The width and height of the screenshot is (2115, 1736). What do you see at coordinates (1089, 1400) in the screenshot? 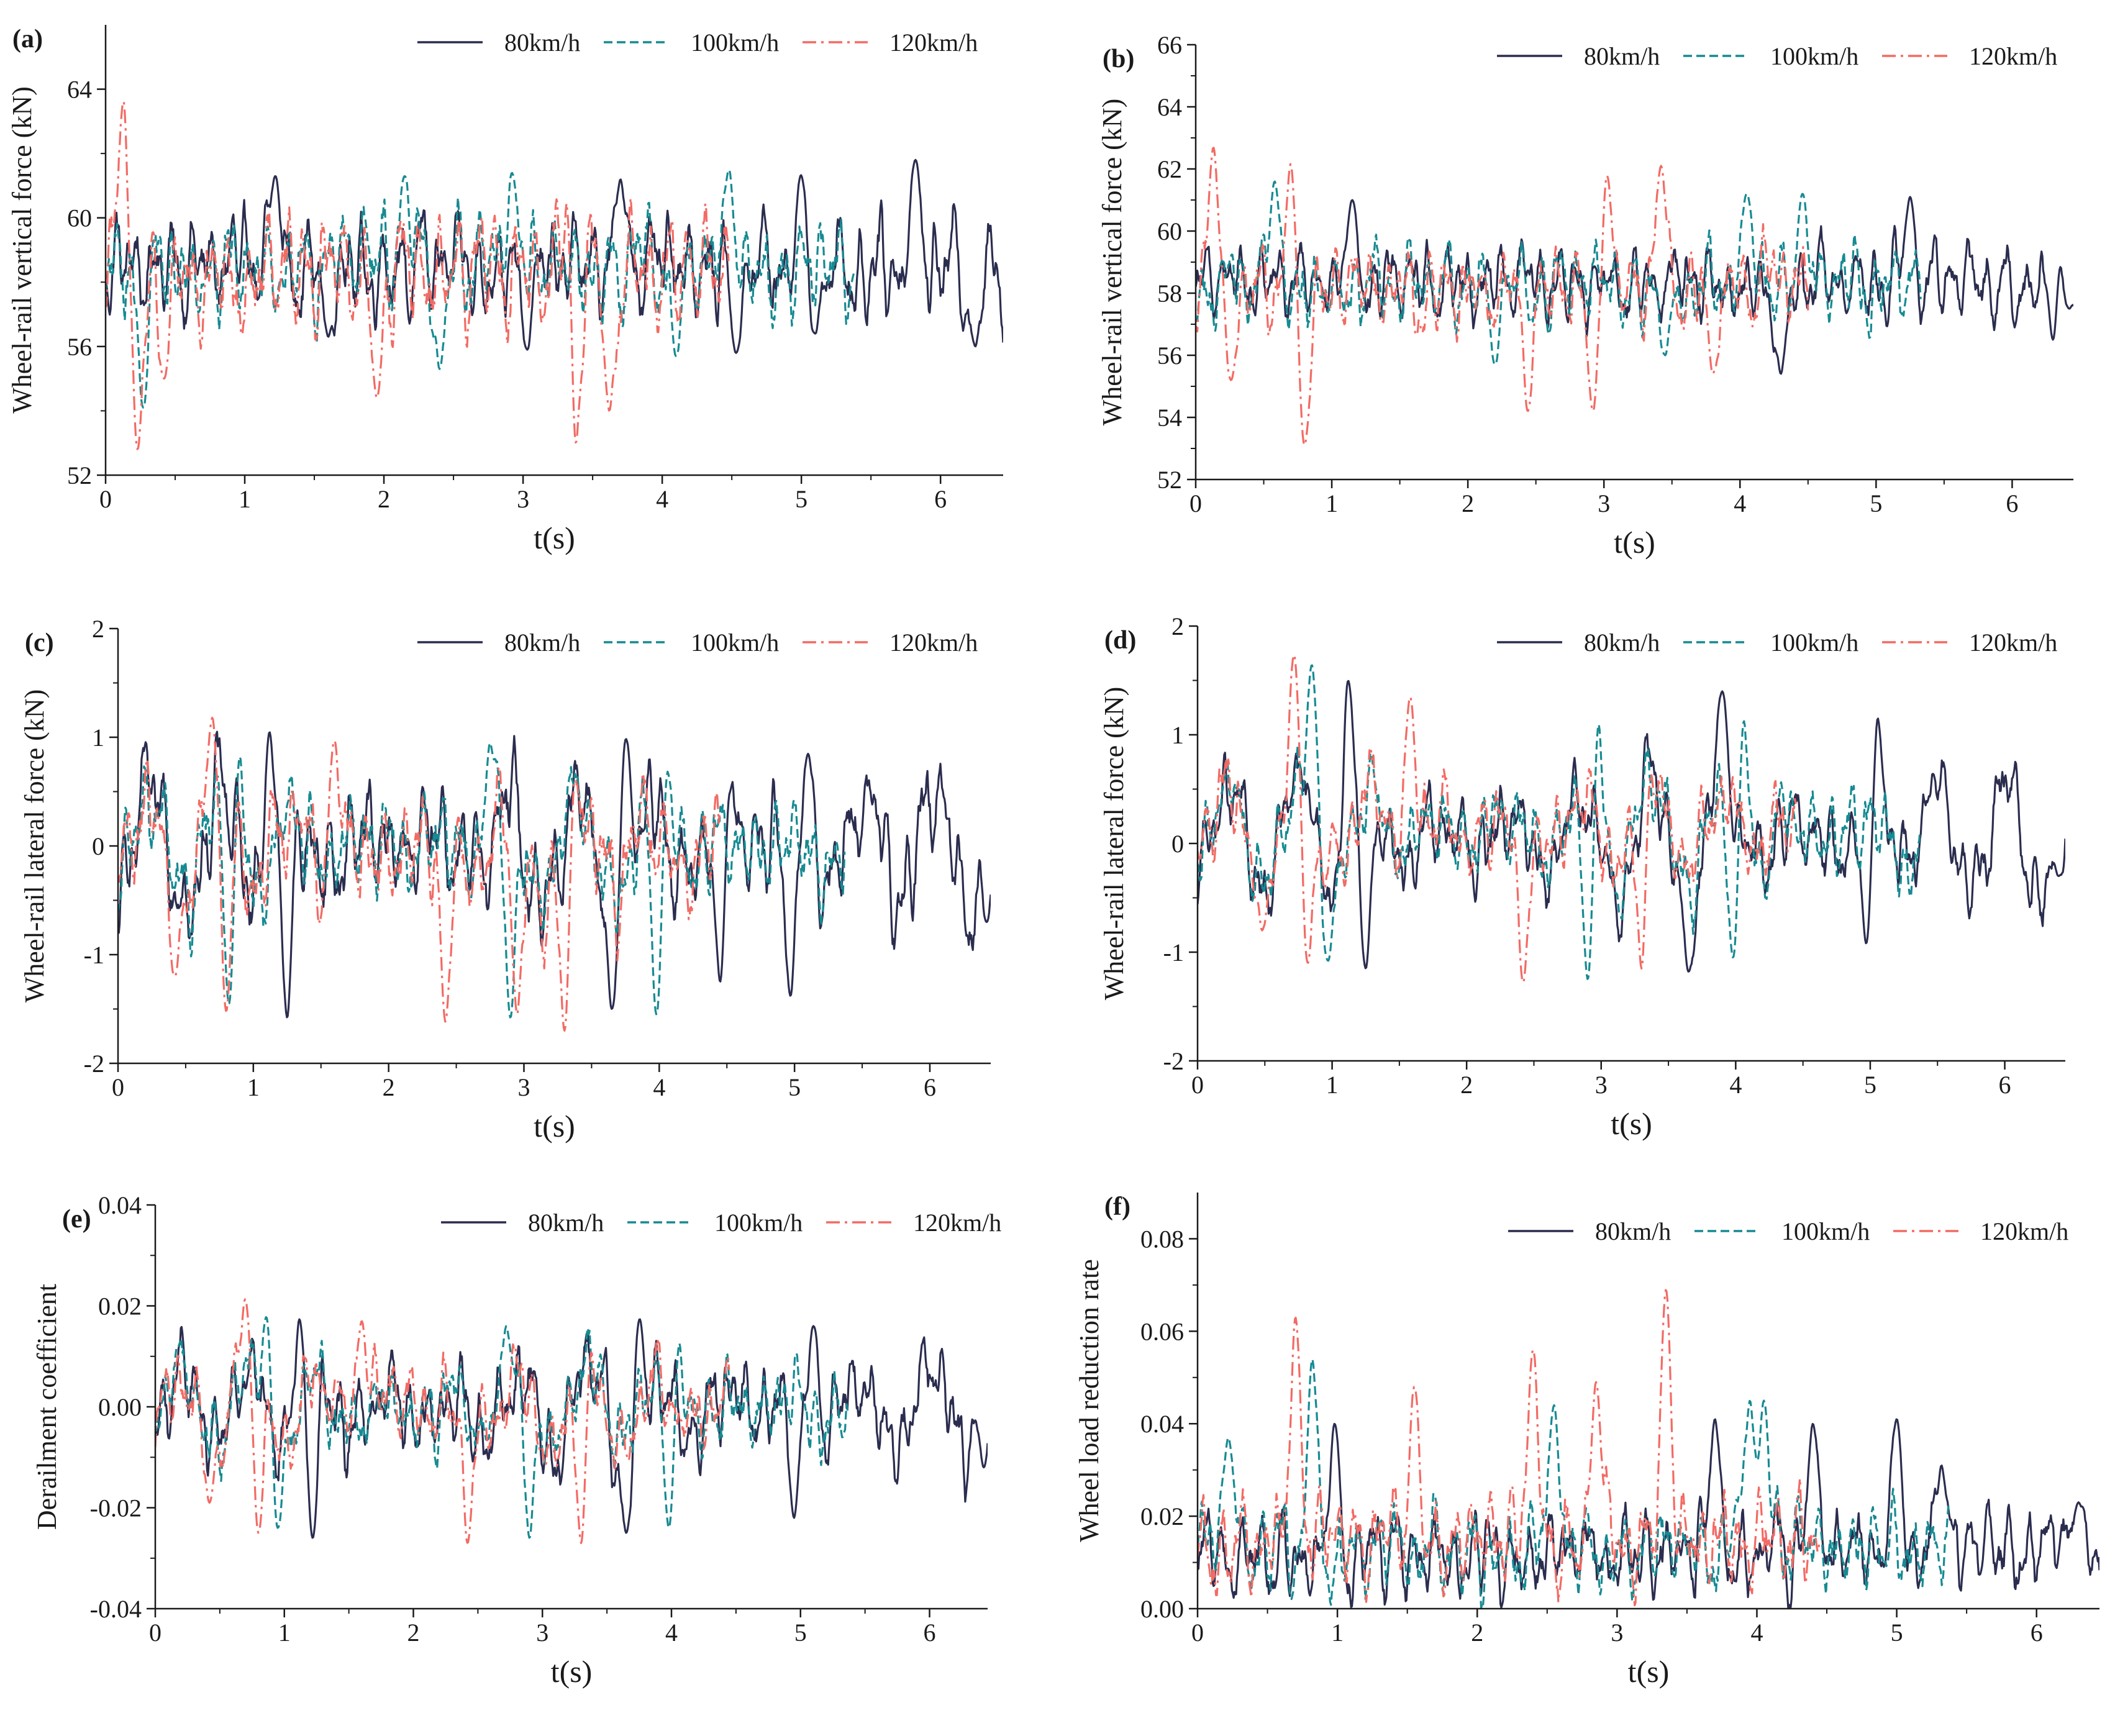
I see `y-axis-label: Wheel load reduction rate` at bounding box center [1089, 1400].